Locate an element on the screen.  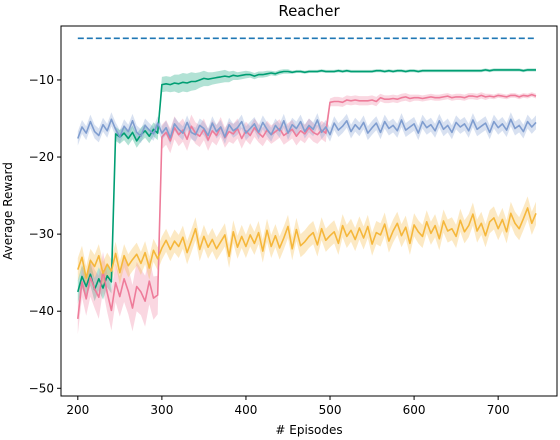
y-axis-ticks: −50 −40 −30 −20 −10 is located at coordinates (45, 234).